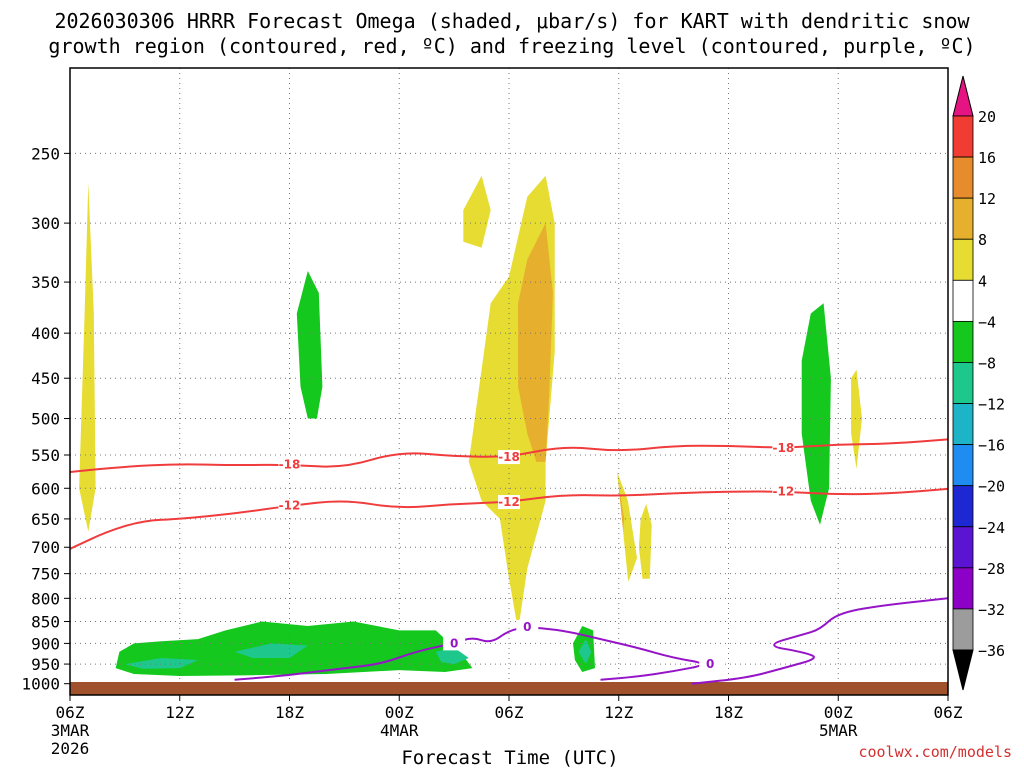 This screenshot has width=1024, height=768. I want to click on x-axis-label: Forecast Time (UTC), so click(509, 757).